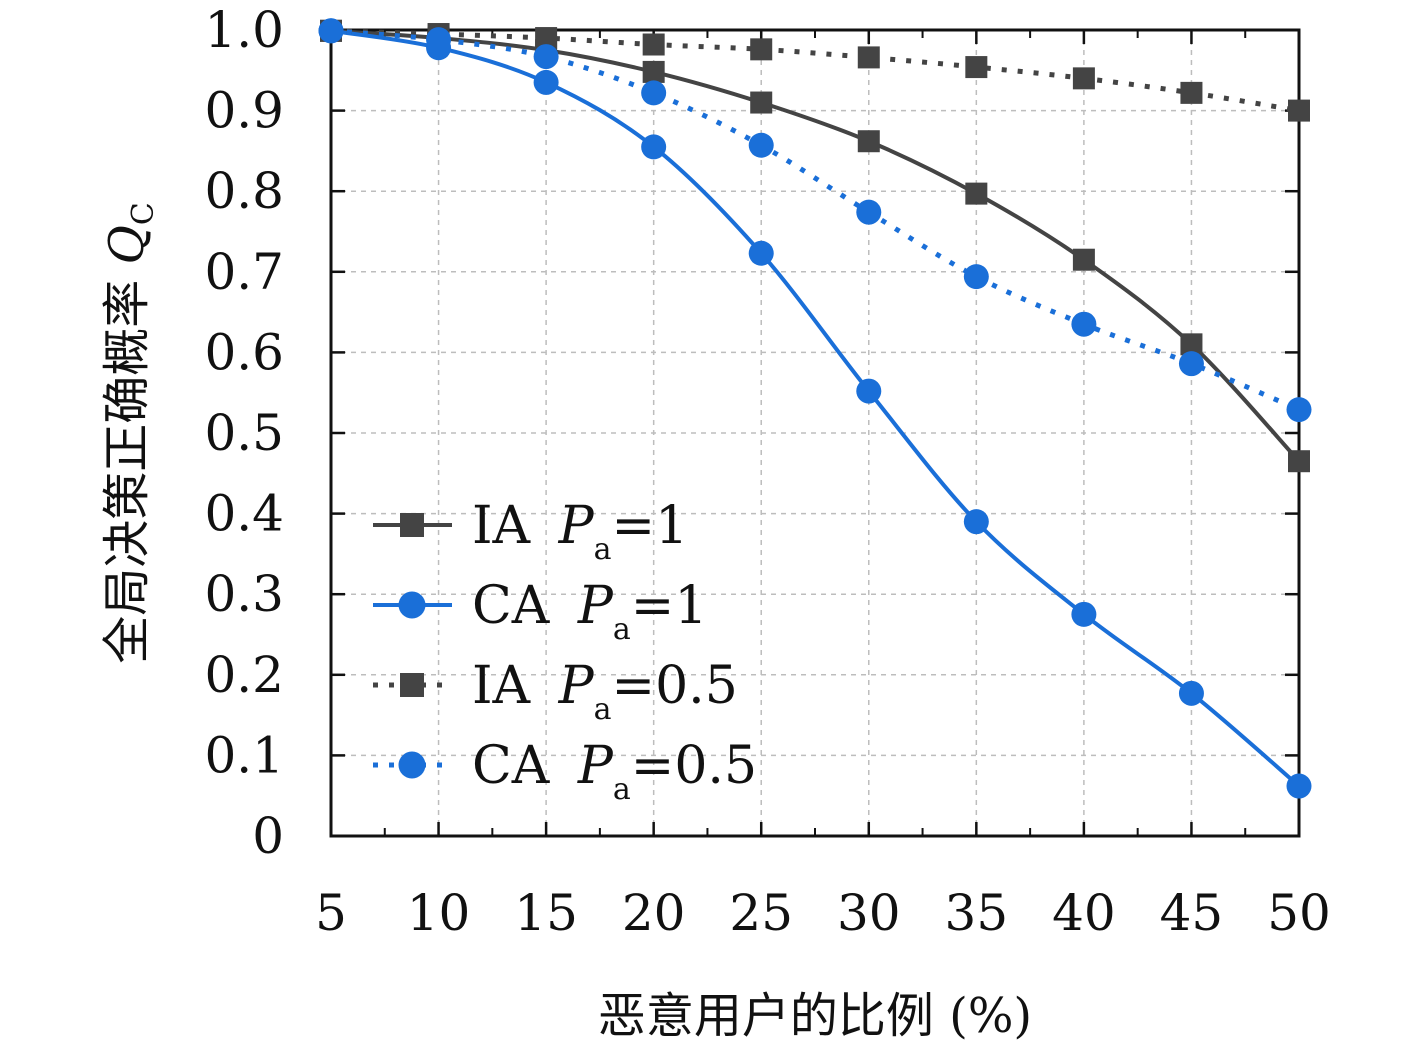 The image size is (1417, 1058). I want to click on x-axis-title: 恶意用户的比例 (%), so click(815, 1016).